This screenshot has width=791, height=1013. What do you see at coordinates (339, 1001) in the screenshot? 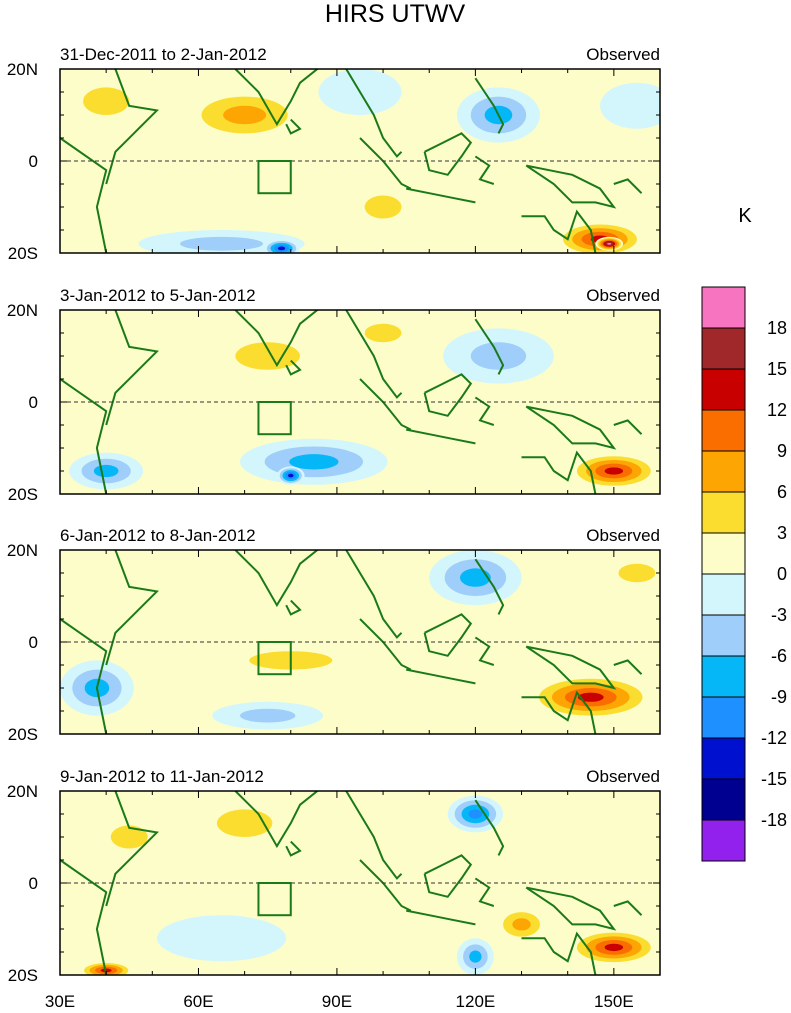
I see `x-axis: 30E 60E 90E 120E 150E` at bounding box center [339, 1001].